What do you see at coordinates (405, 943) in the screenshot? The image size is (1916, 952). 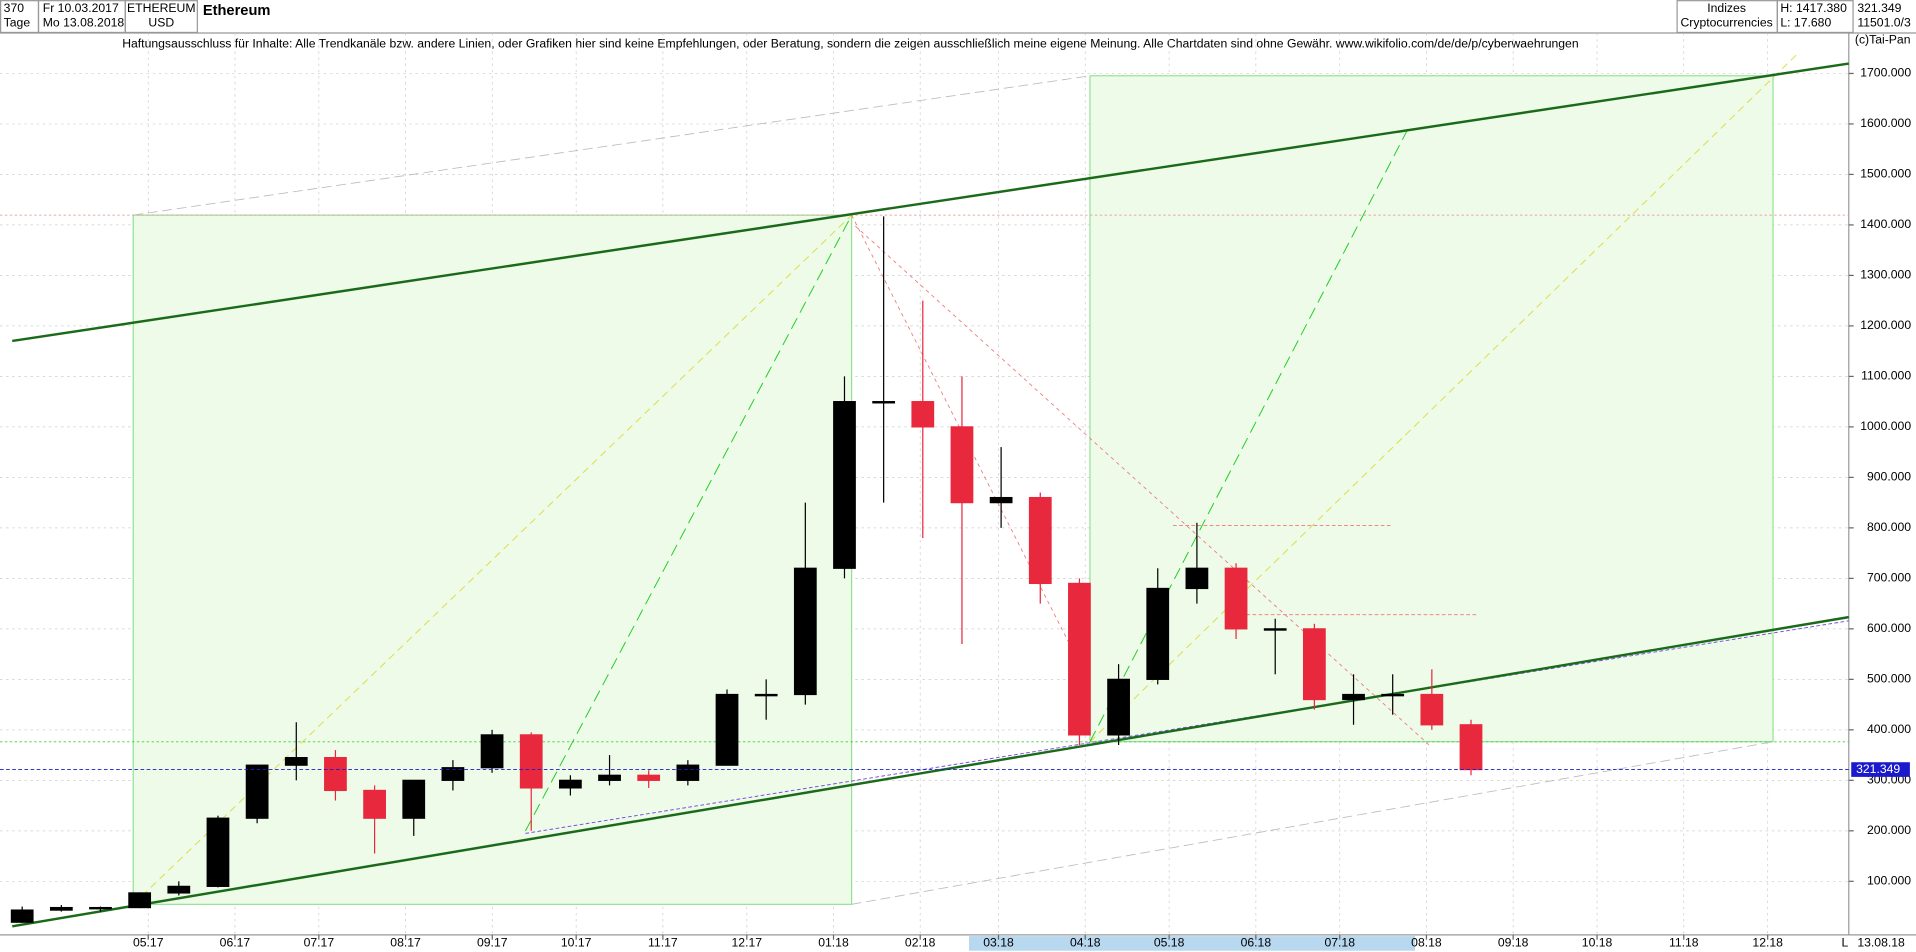 I see `x-tick-label: 08.17` at bounding box center [405, 943].